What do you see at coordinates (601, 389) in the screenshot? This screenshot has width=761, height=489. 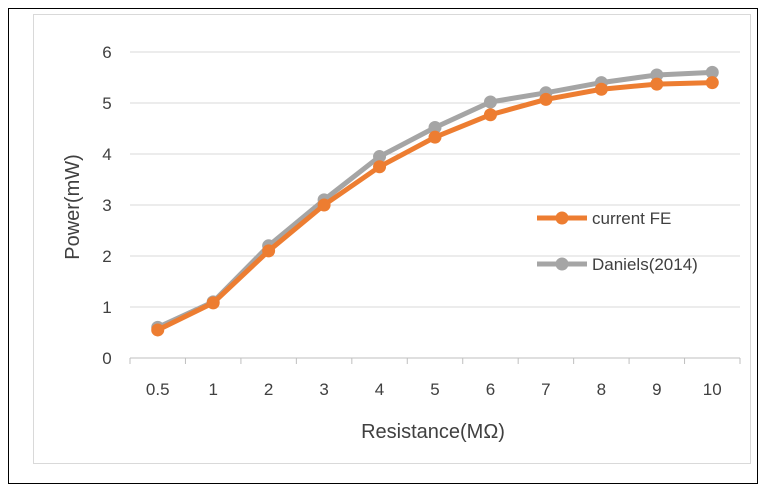 I see `x-tick-label: 8` at bounding box center [601, 389].